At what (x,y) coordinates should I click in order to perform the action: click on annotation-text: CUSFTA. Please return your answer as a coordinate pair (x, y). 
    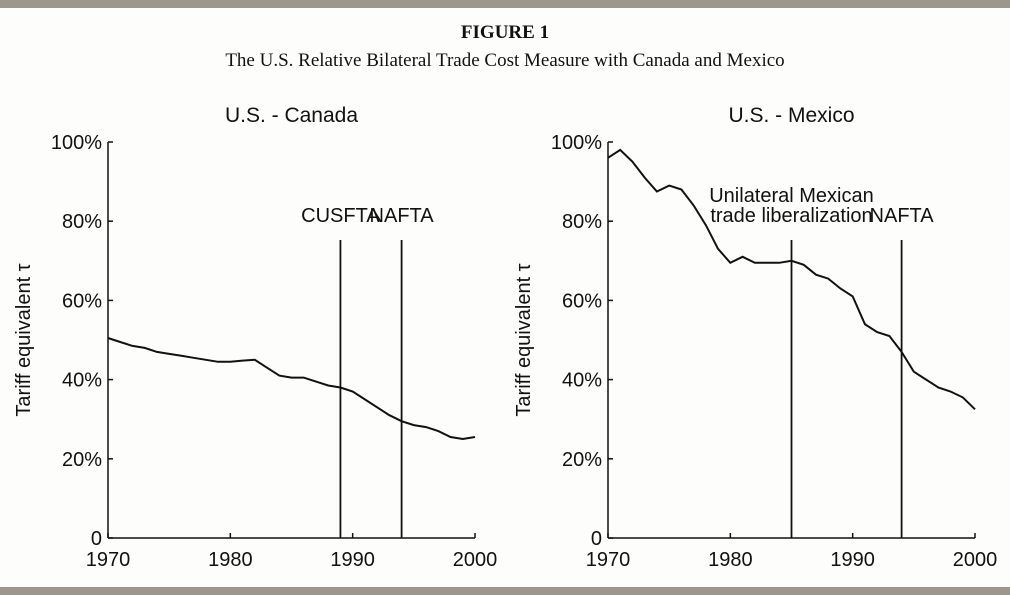
    Looking at the image, I should click on (340, 216).